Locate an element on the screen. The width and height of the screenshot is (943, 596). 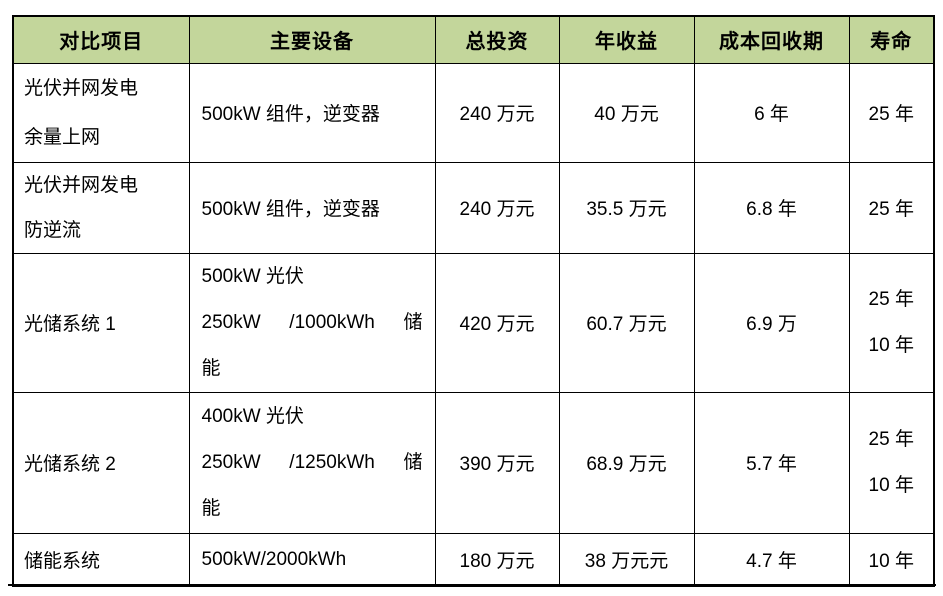
cell-payback: 6.8 年 is located at coordinates (771, 207).